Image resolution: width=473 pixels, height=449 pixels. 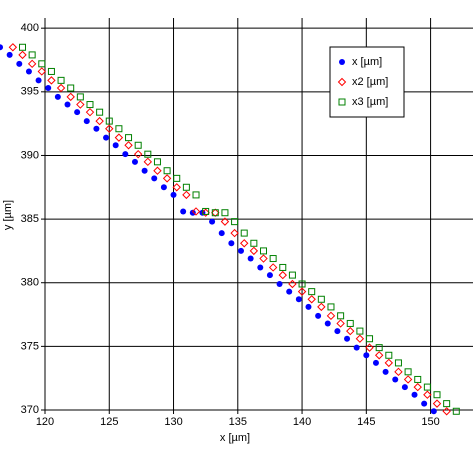 What do you see at coordinates (30, 28) in the screenshot?
I see `y-tick-label: 400` at bounding box center [30, 28].